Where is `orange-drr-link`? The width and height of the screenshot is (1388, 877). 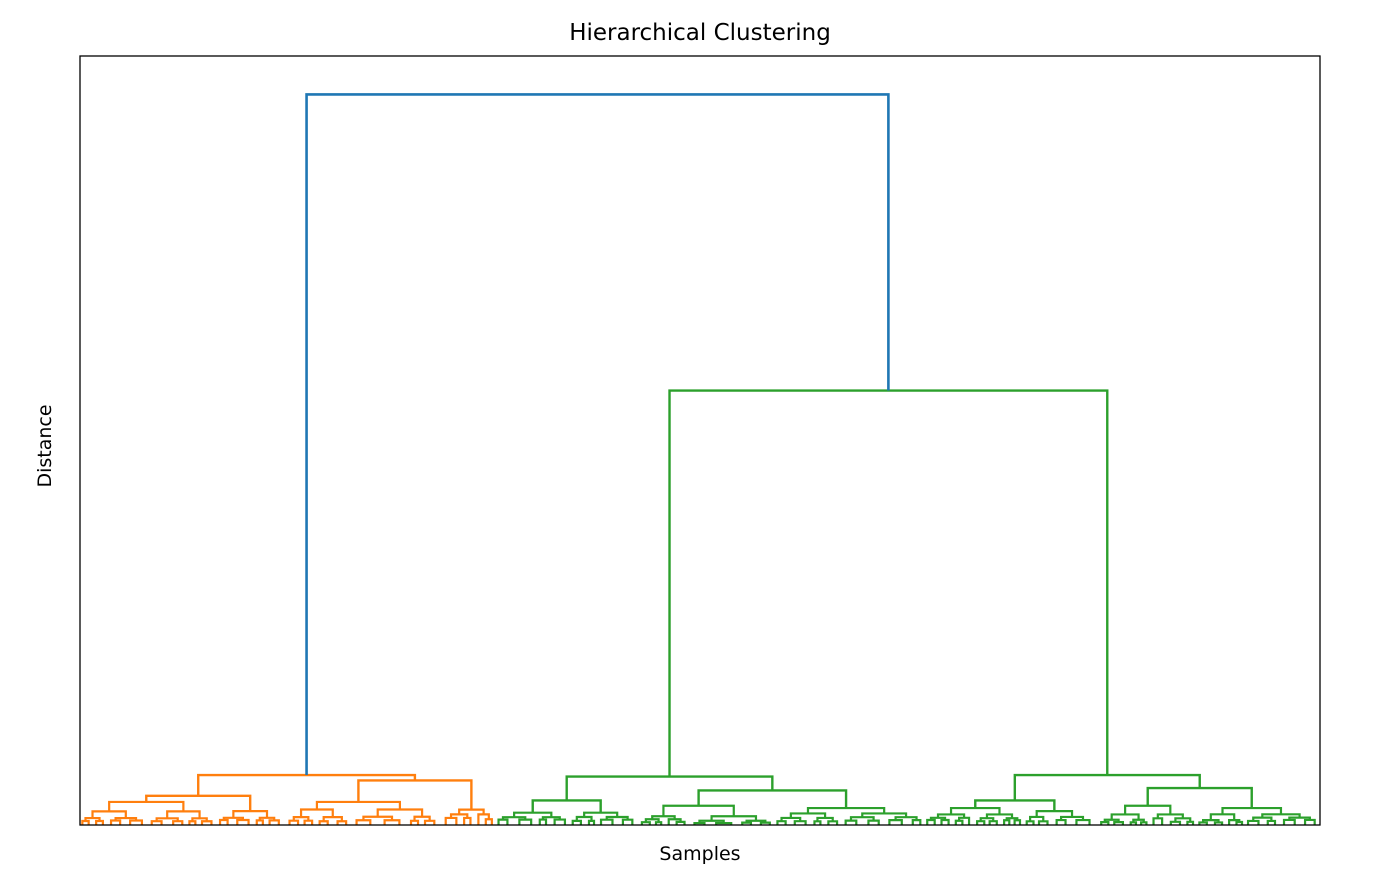
orange-drr-link is located at coordinates (488, 821).